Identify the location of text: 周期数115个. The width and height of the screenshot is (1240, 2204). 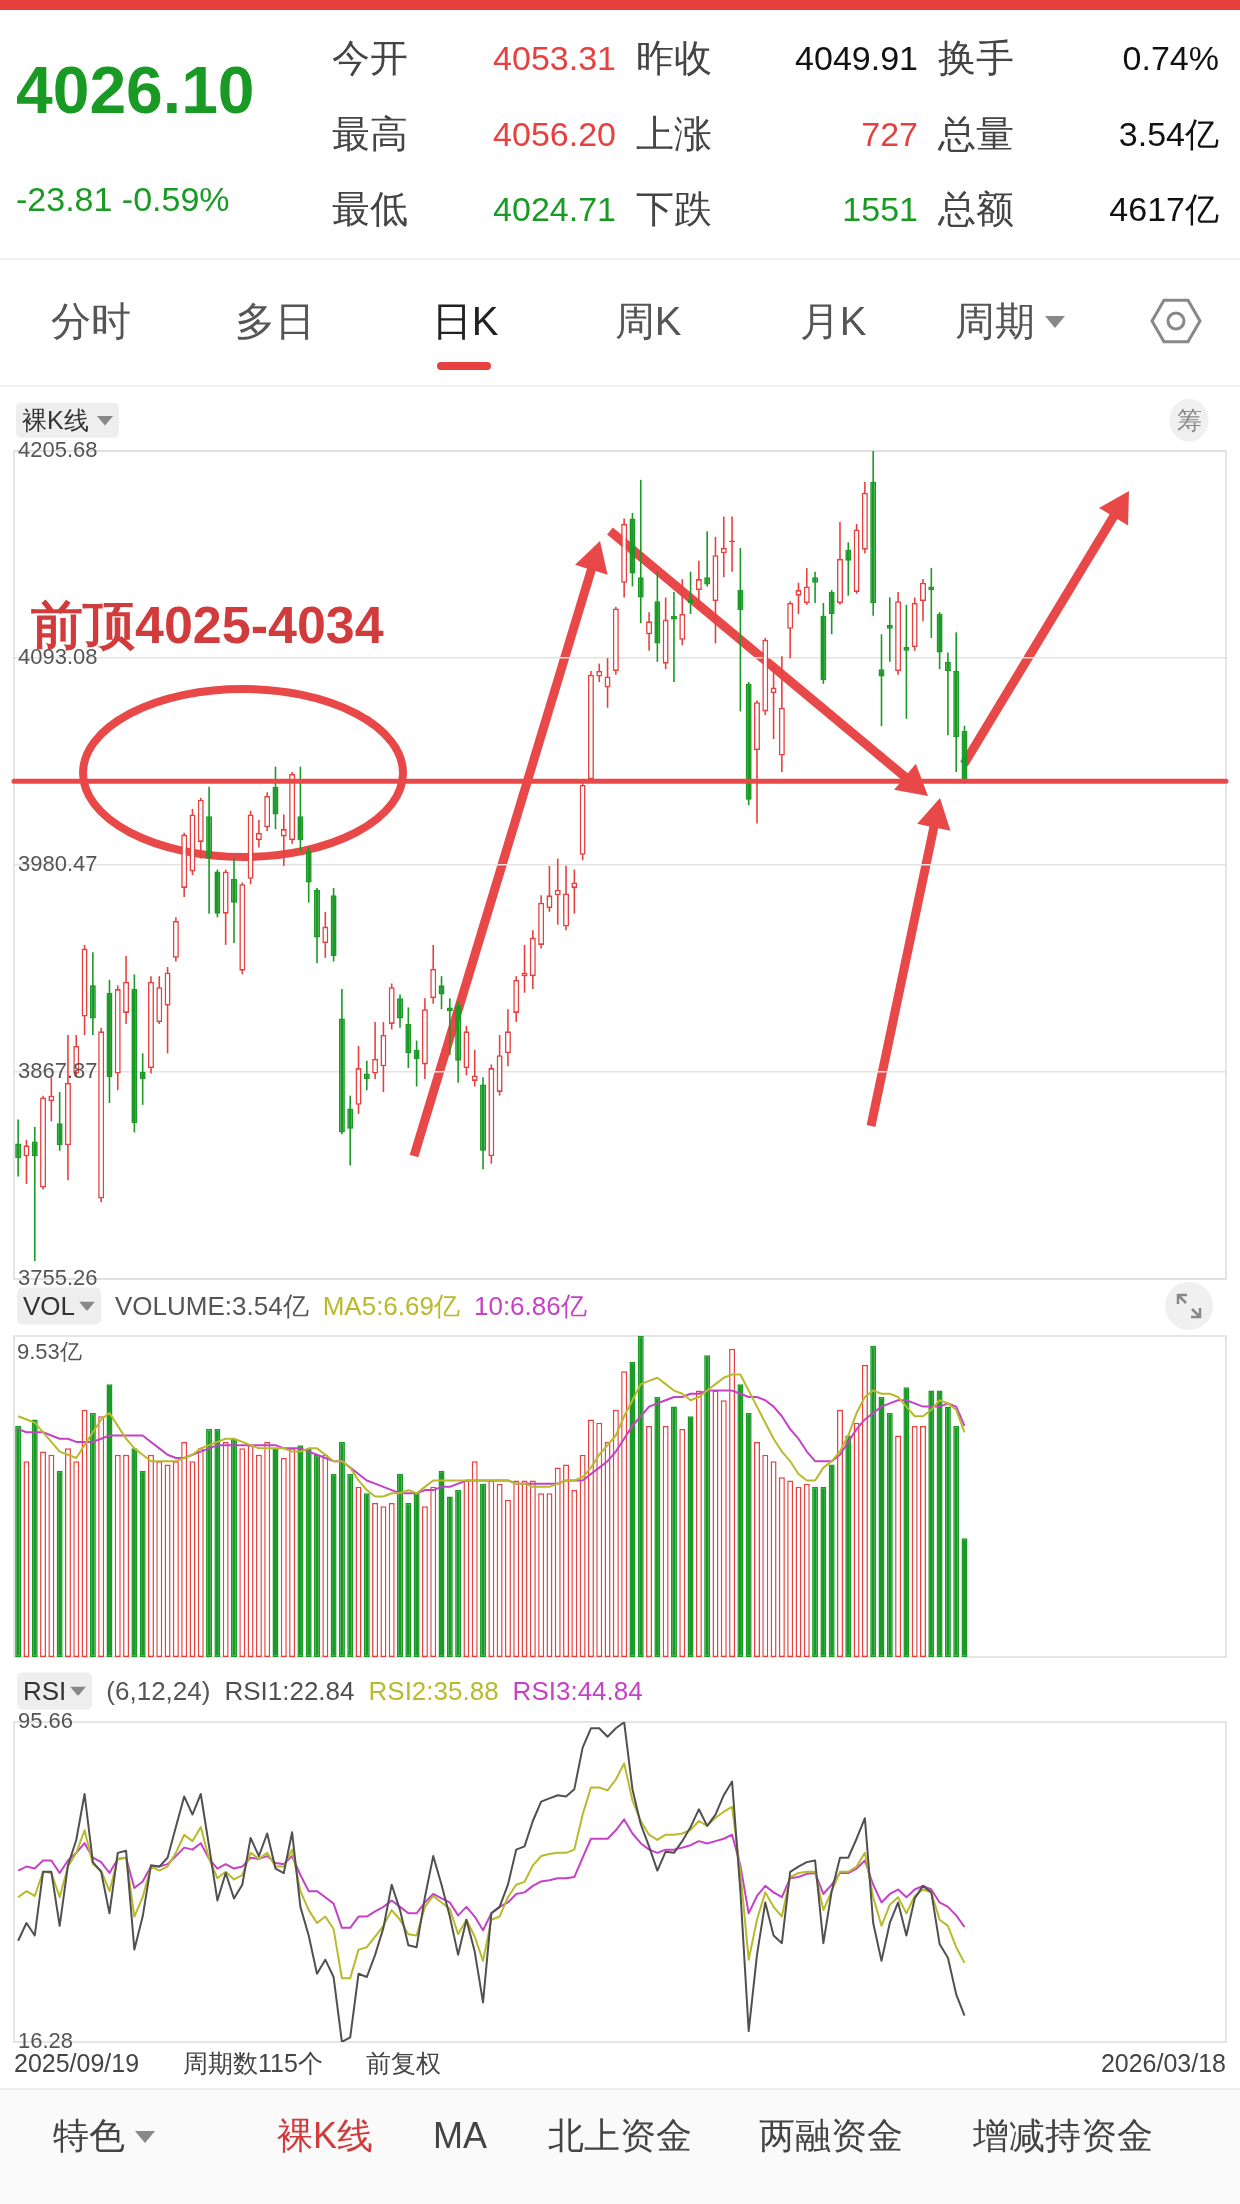
(253, 2063).